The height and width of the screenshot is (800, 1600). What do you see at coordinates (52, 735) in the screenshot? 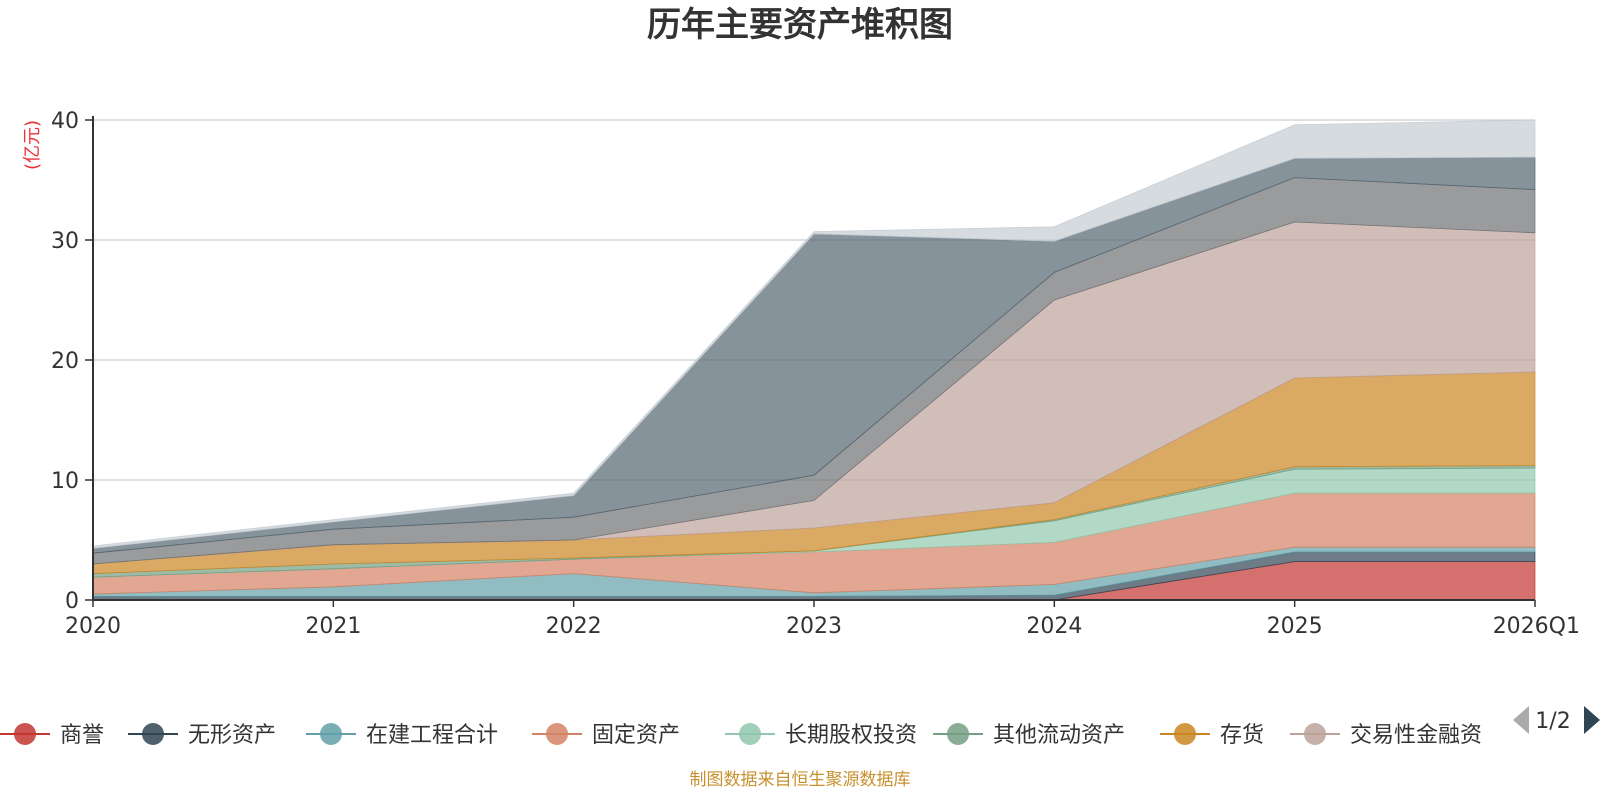
I see `legend-item-0: 商誉` at bounding box center [52, 735].